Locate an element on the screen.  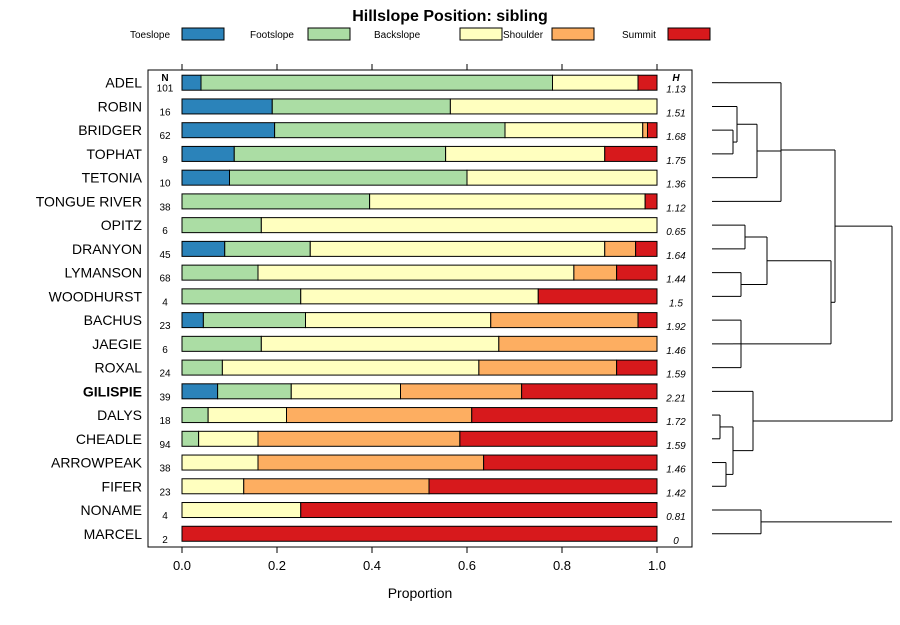
row-label: ADEL is located at coordinates (123, 83).